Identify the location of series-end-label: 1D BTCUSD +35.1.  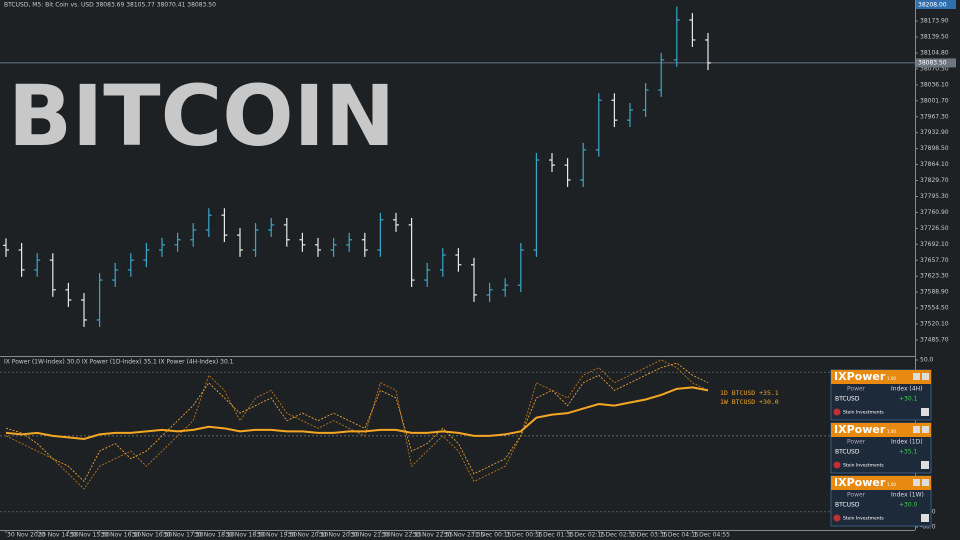
(749, 393).